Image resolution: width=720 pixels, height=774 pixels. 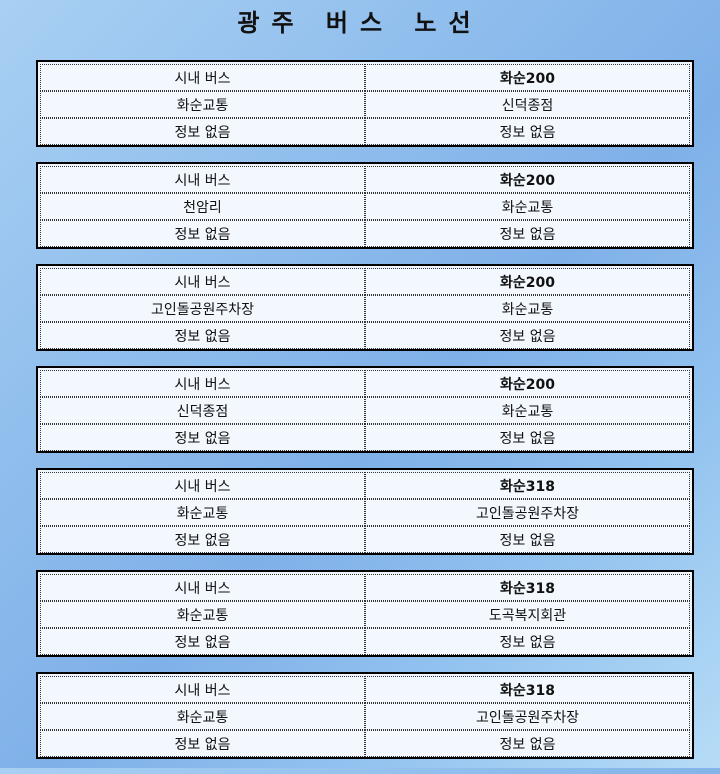 I want to click on route-card: 시내 버스 화순200 화순교통 신덕종점 정보 없음 정보 없음, so click(x=365, y=103).